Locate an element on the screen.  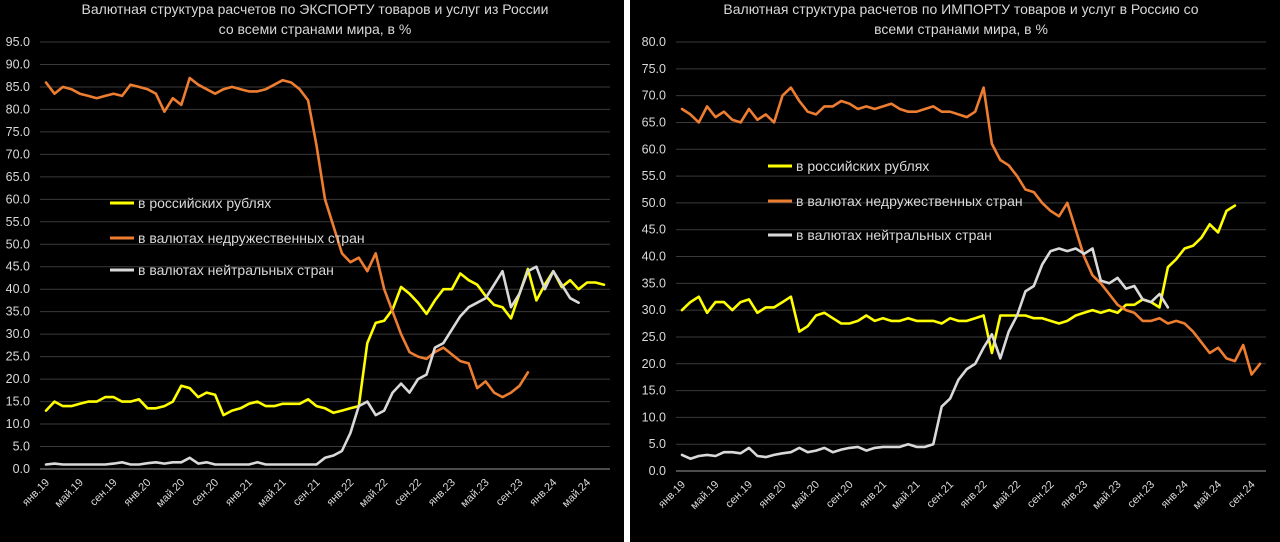
panel-divider is located at coordinates (627, 271).